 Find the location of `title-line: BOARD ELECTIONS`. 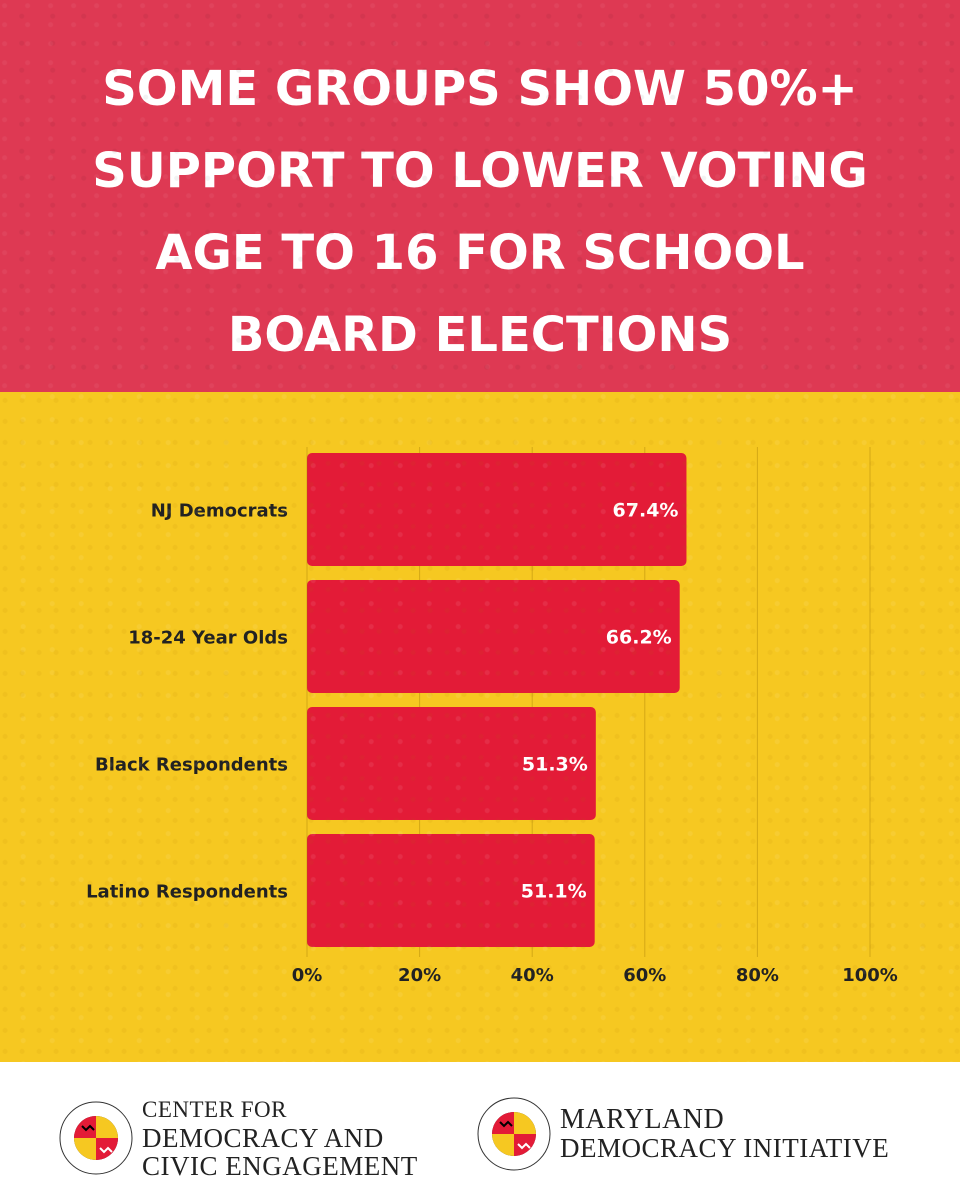

title-line: BOARD ELECTIONS is located at coordinates (480, 335).